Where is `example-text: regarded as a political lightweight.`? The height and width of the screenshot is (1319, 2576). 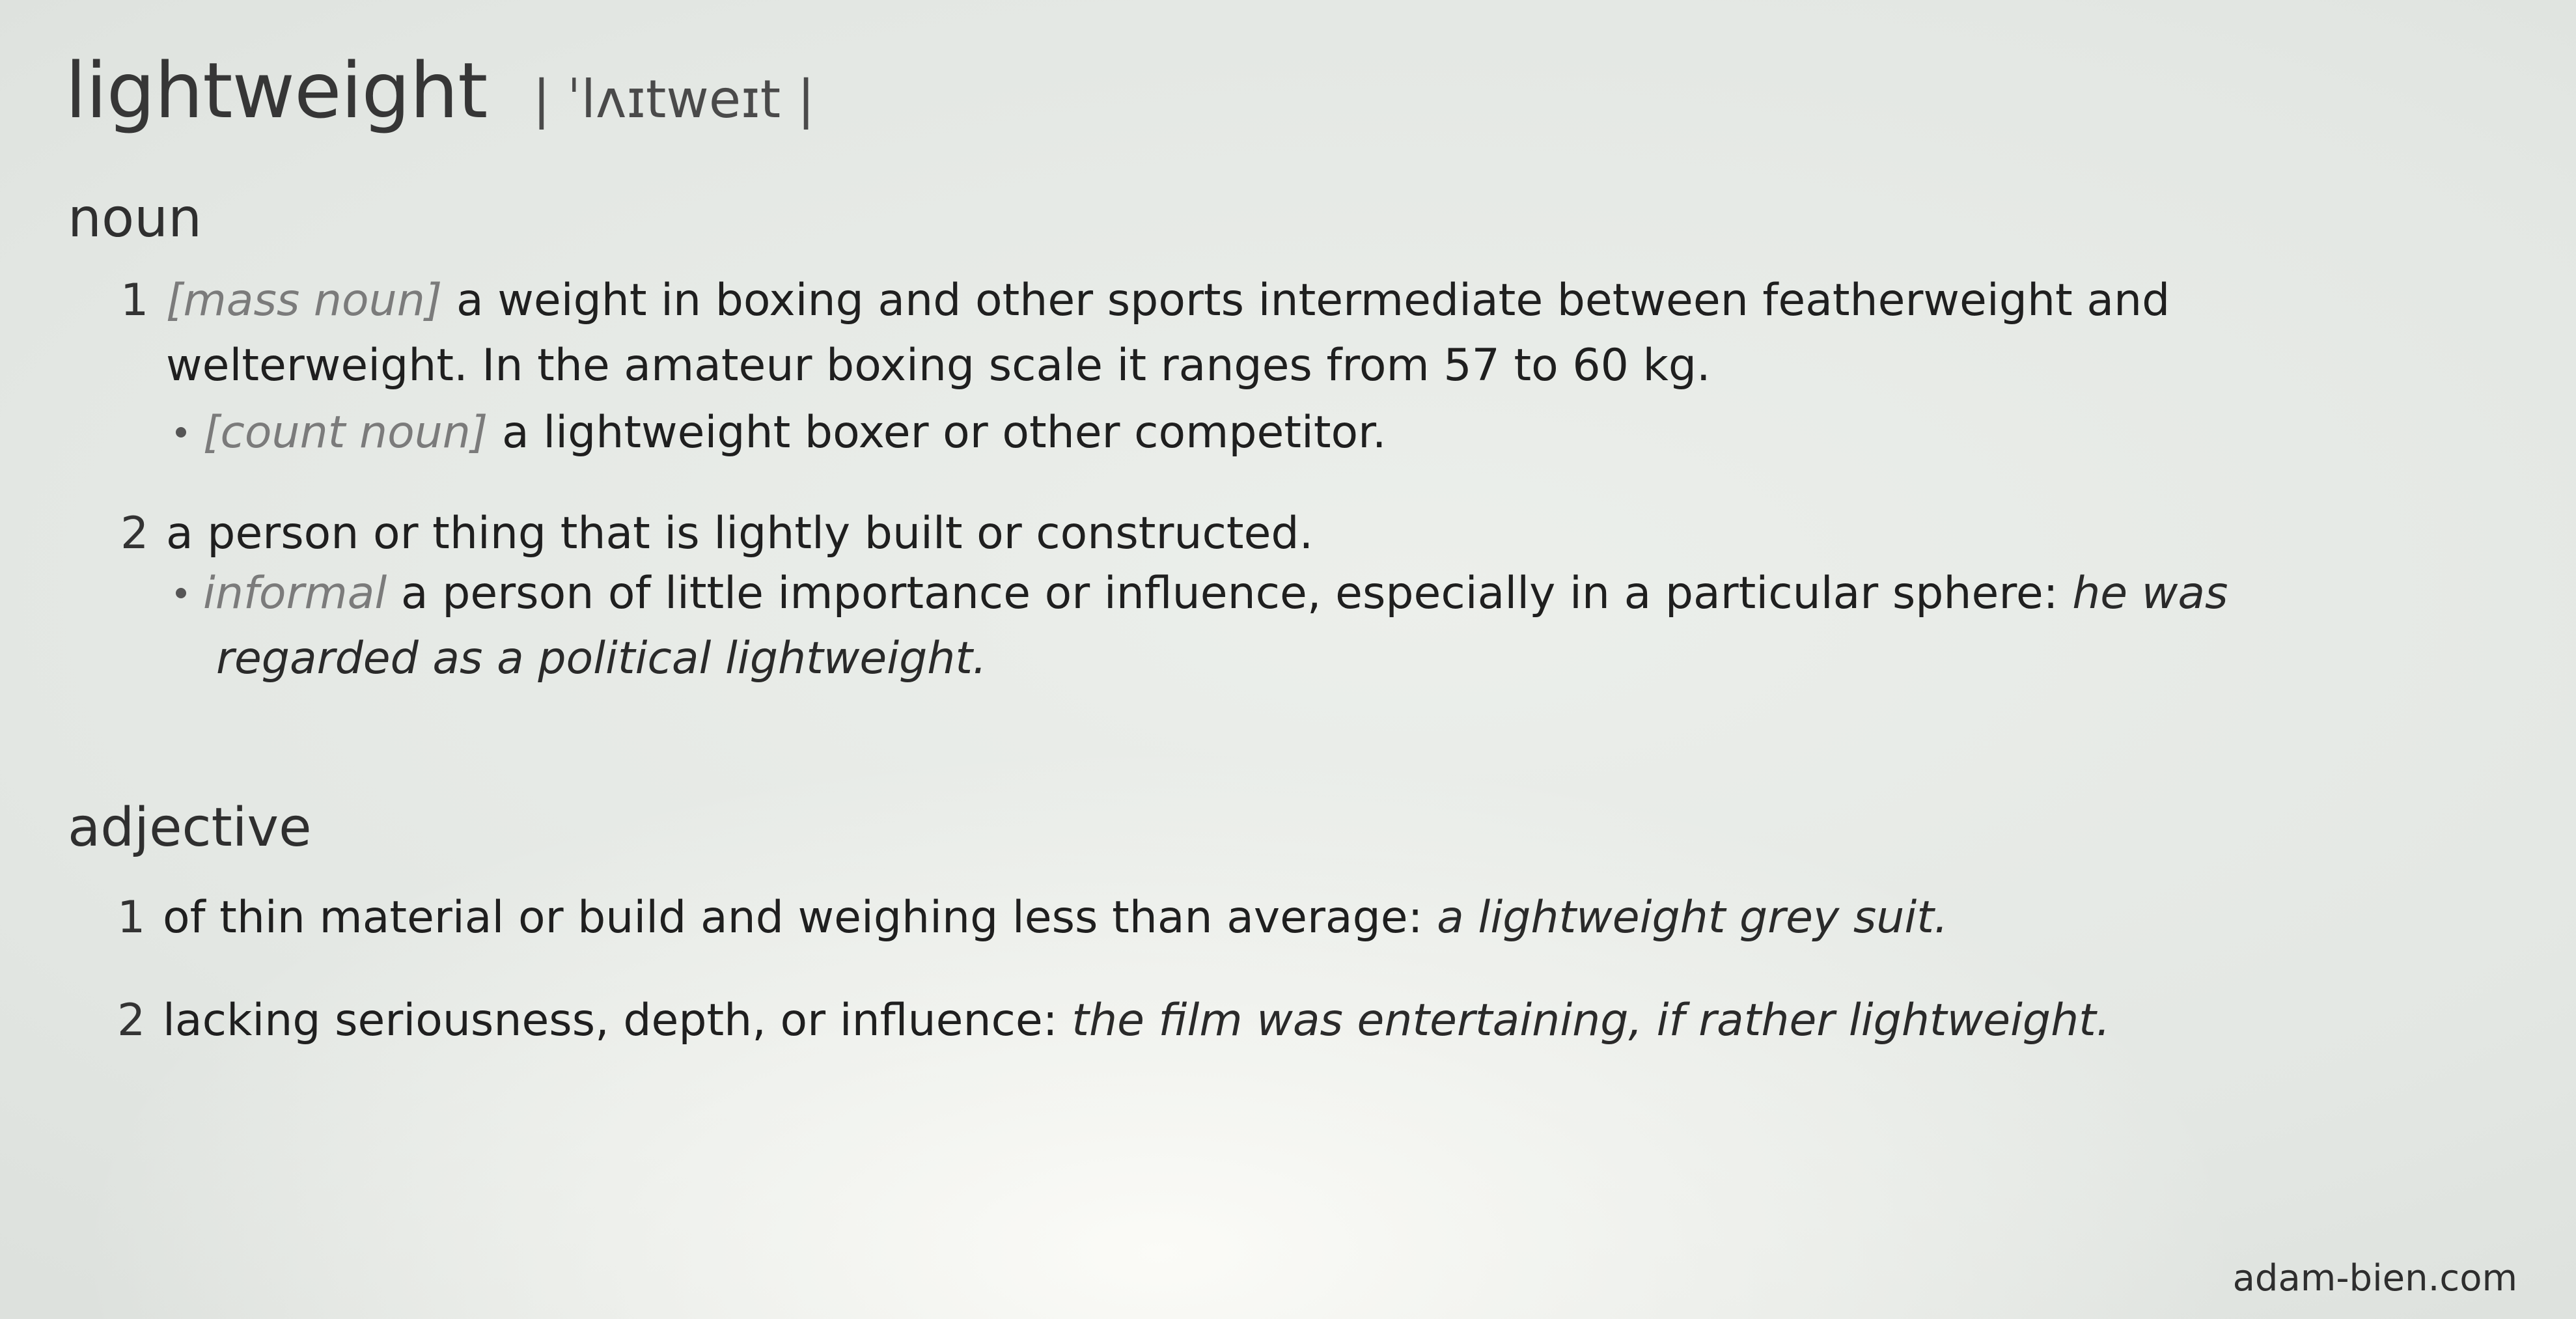 example-text: regarded as a political lightweight. is located at coordinates (601, 658).